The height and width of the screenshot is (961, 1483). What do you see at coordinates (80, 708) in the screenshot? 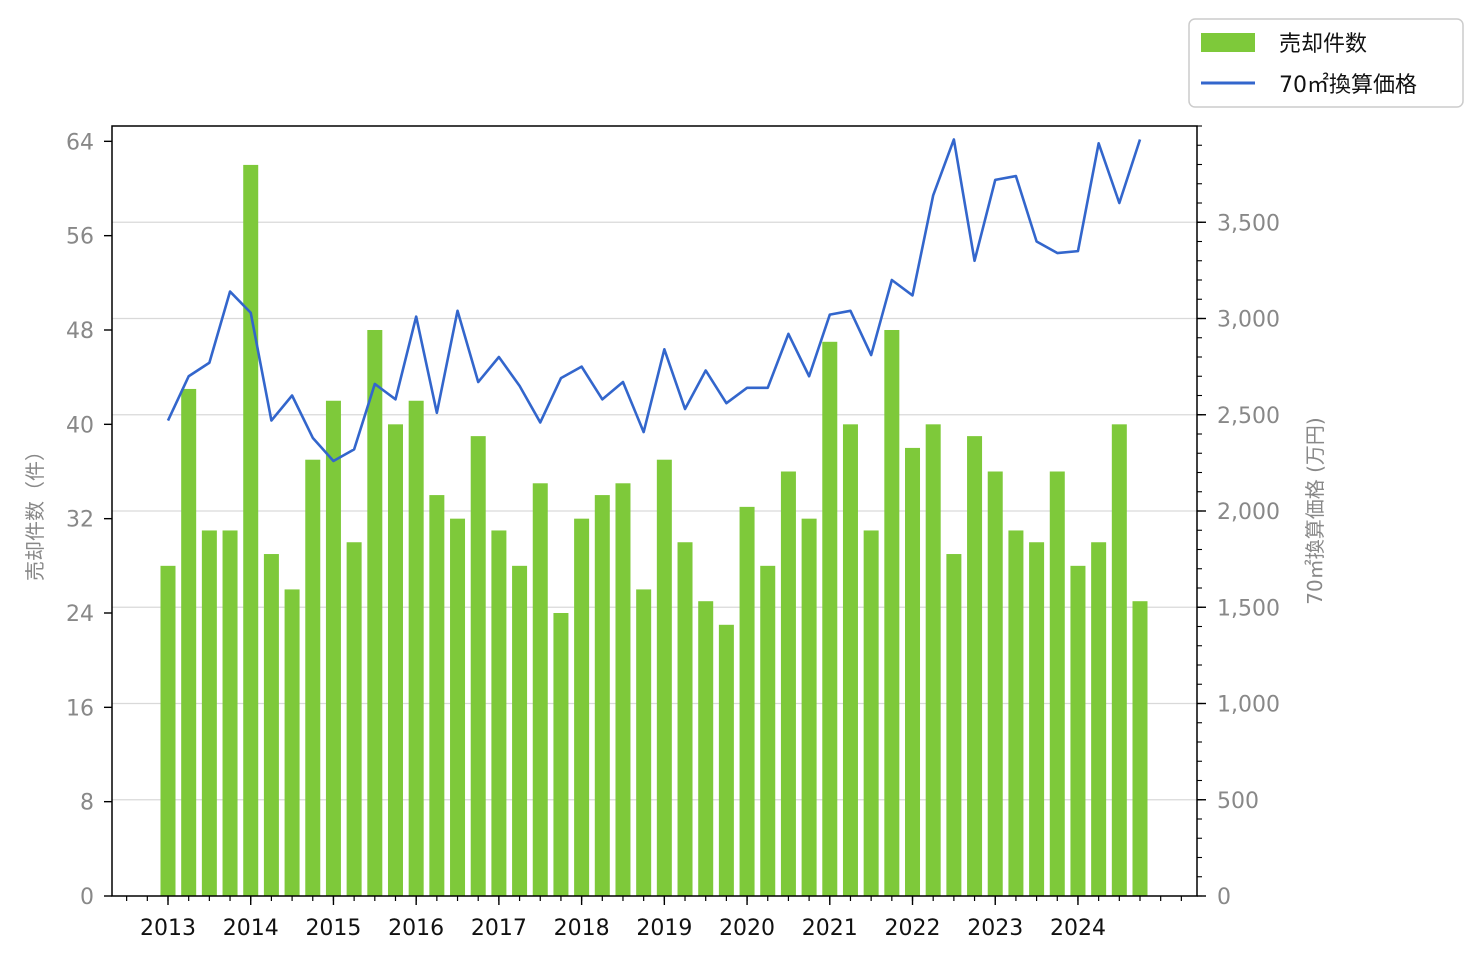
I see `y-left-tick-label: 16` at bounding box center [80, 708].